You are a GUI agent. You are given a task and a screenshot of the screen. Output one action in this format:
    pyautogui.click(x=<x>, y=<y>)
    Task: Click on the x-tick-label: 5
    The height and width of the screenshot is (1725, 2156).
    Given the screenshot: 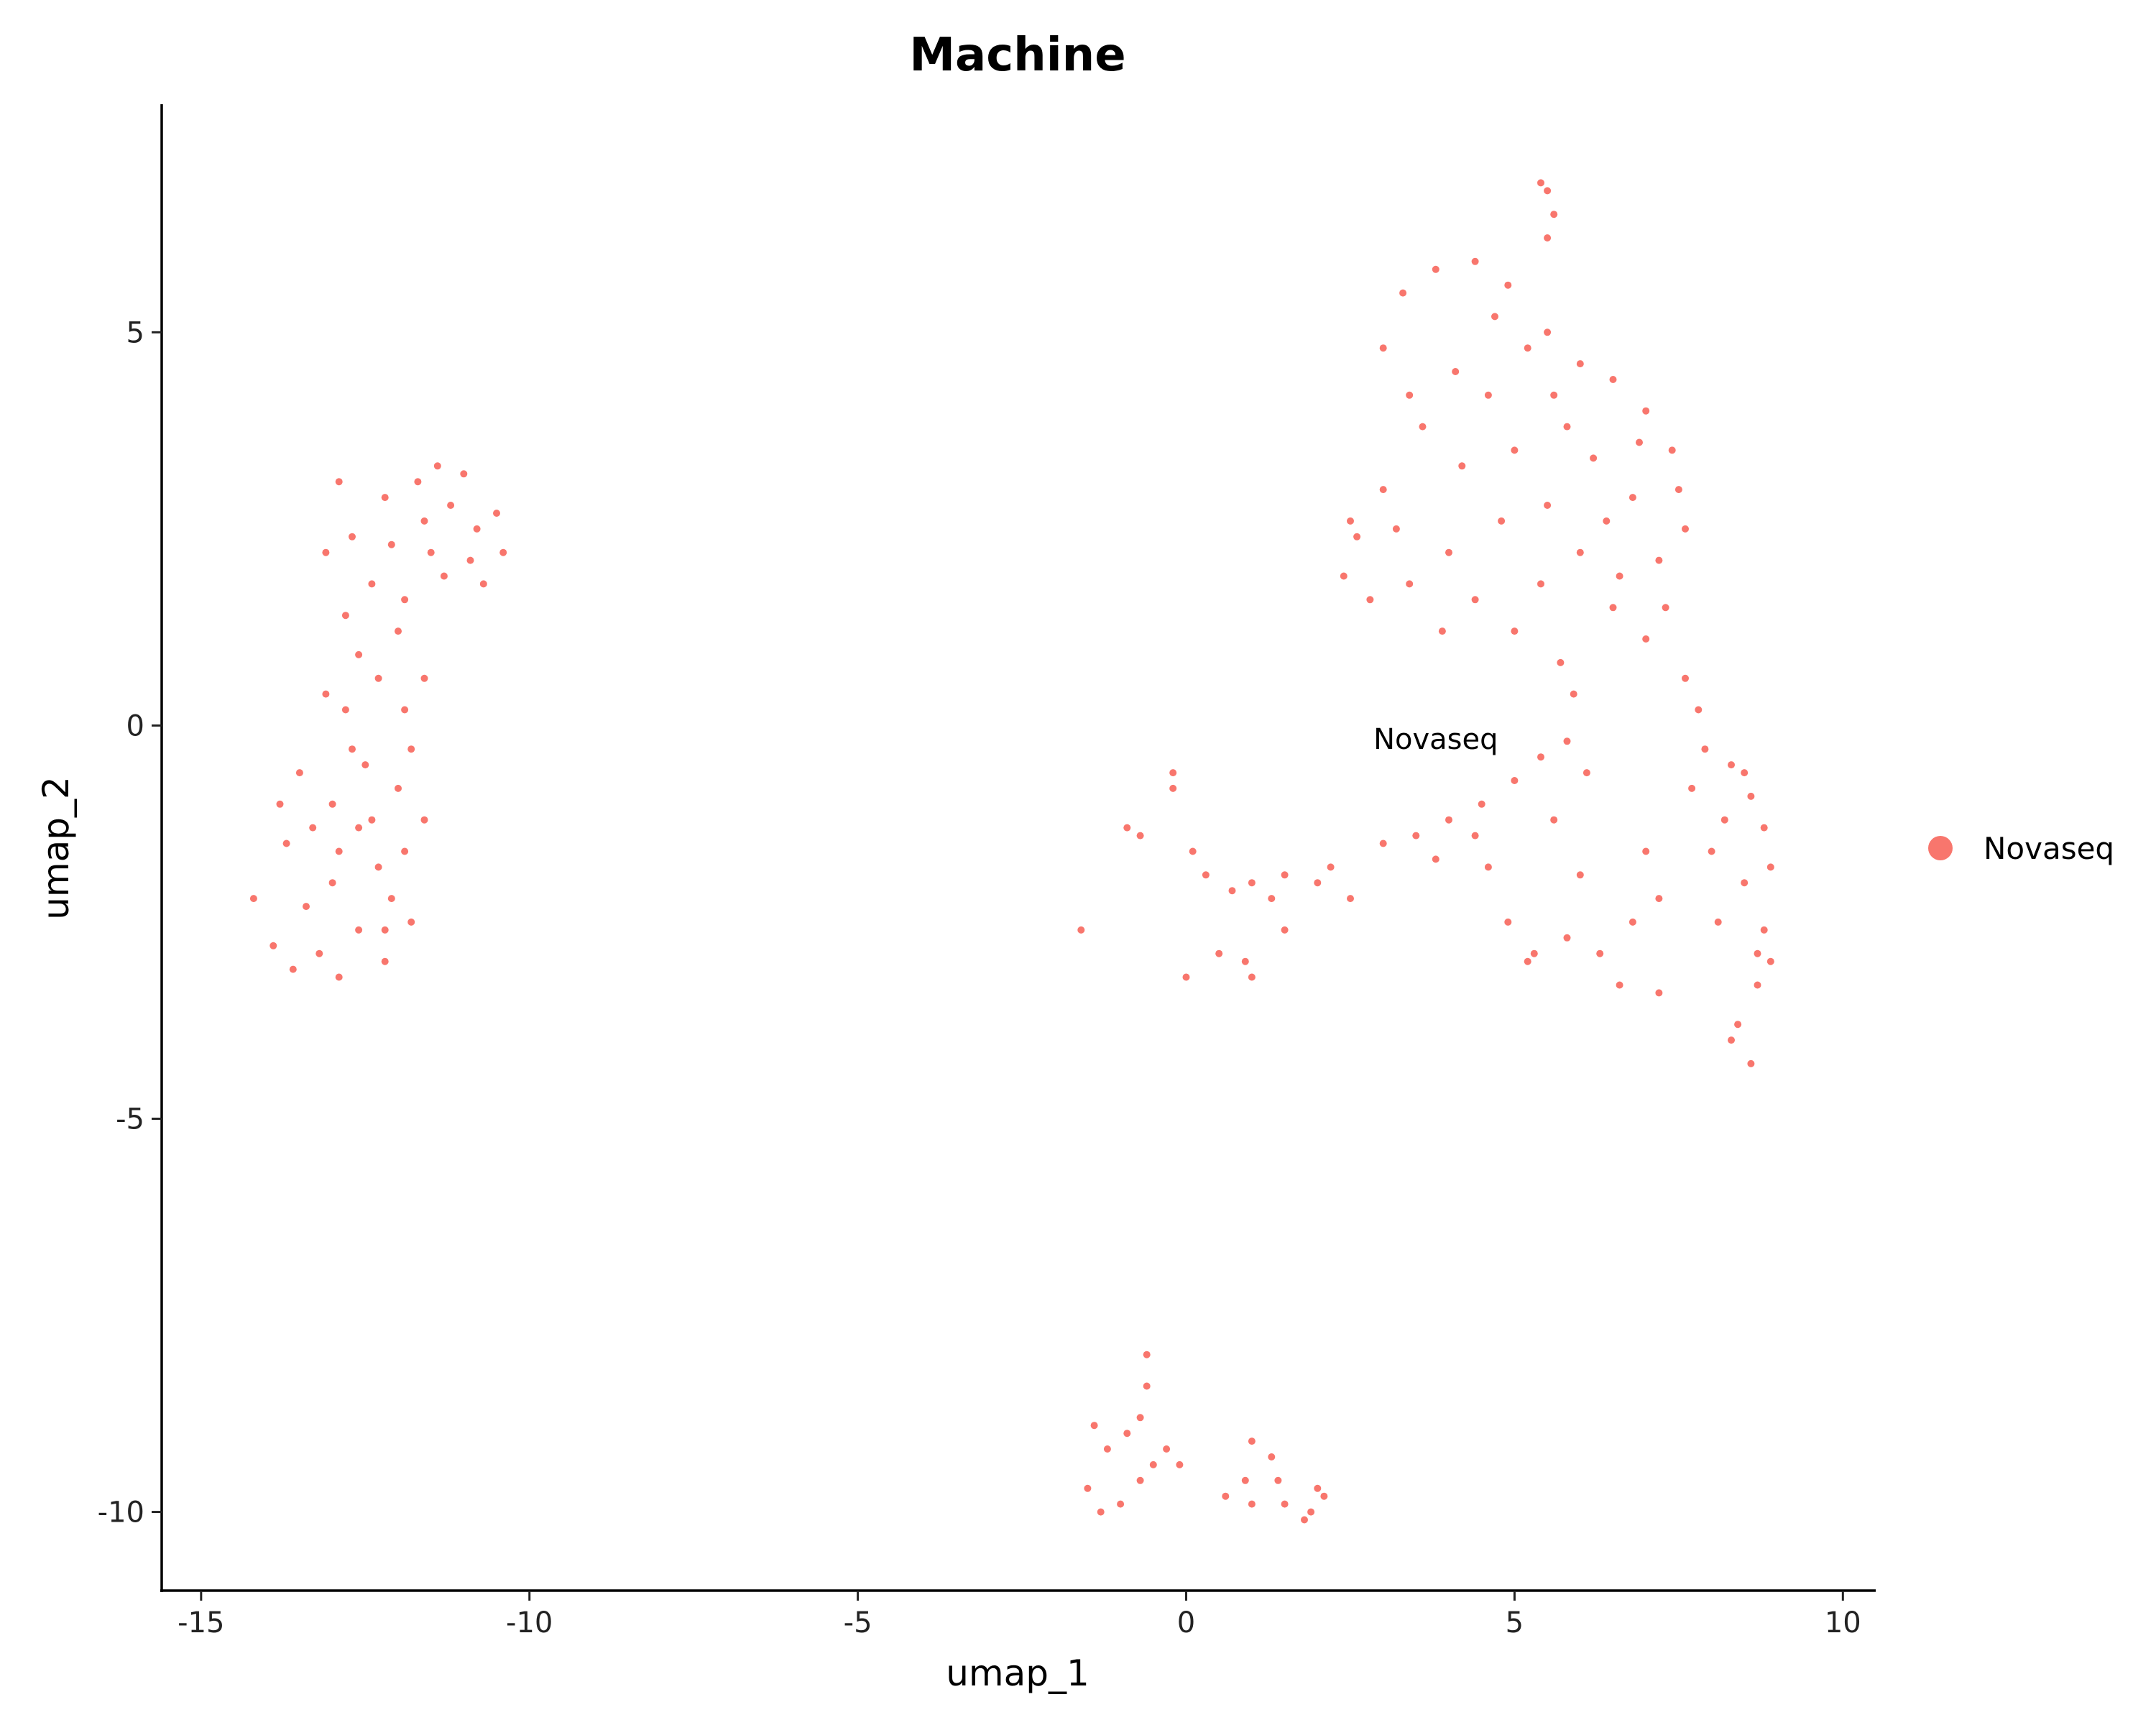 What is the action you would take?
    pyautogui.click(x=1515, y=1622)
    